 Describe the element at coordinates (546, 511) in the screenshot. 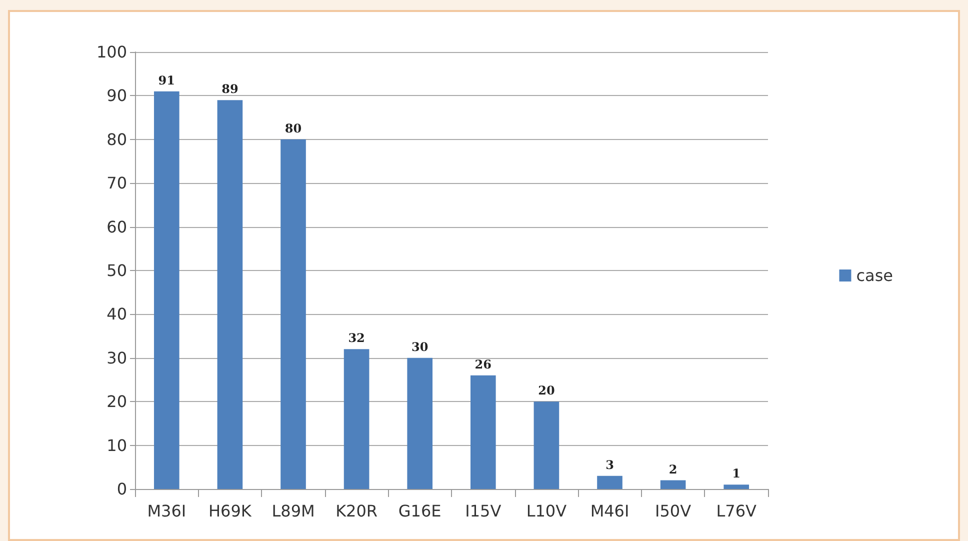

I see `x-tick-label: L10V` at that location.